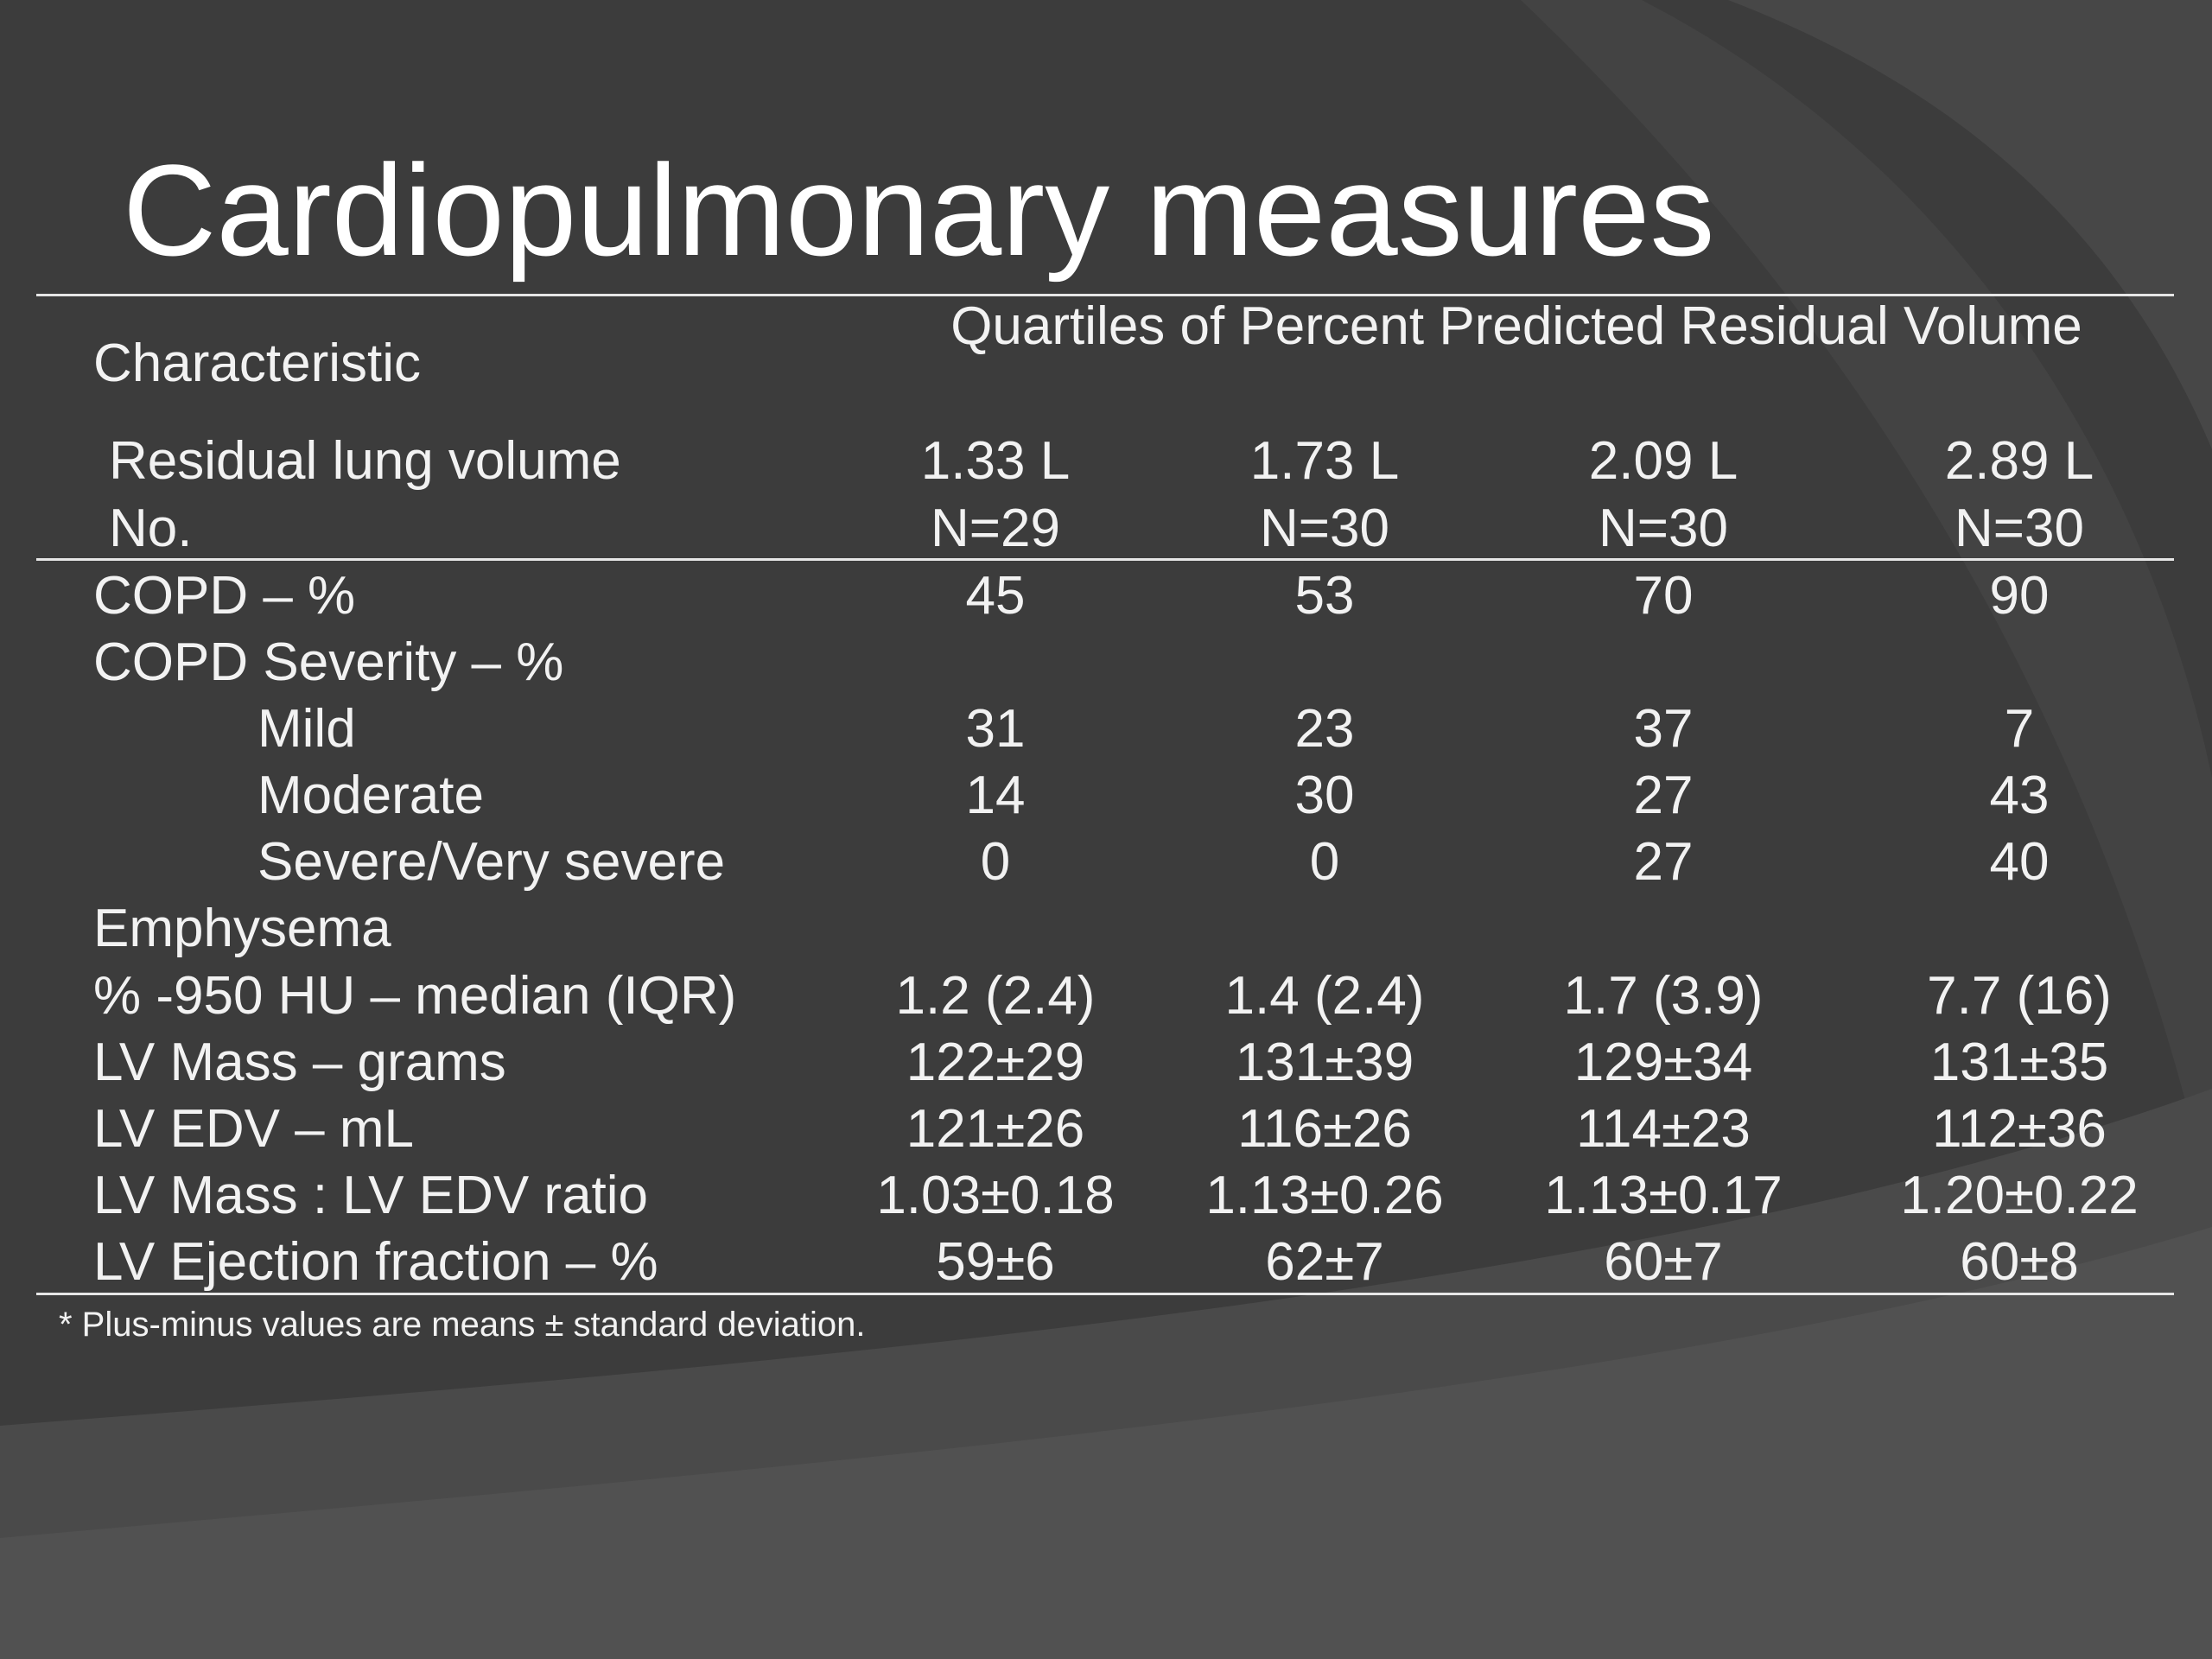 This screenshot has width=2212, height=1659. I want to click on header-volume: 1.33 L, so click(995, 461).